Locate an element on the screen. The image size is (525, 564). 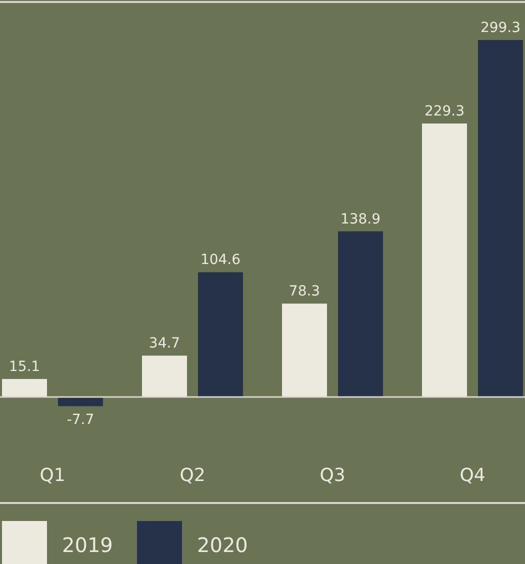
data-label: -7.7 is located at coordinates (80, 420).